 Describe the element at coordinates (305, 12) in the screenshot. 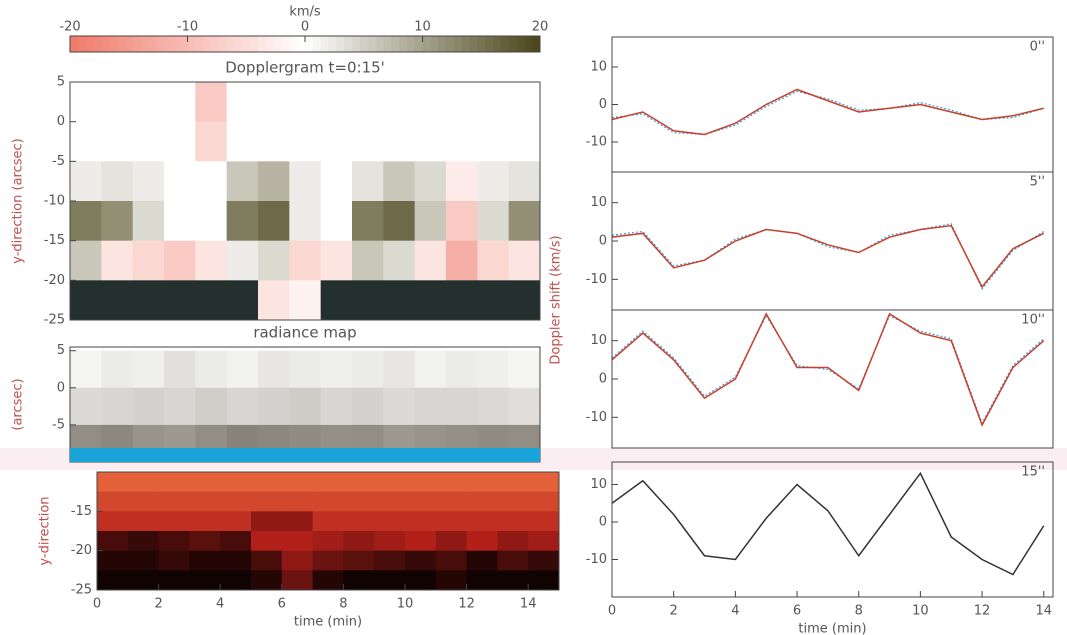

I see `colorbar-label: km/s` at that location.